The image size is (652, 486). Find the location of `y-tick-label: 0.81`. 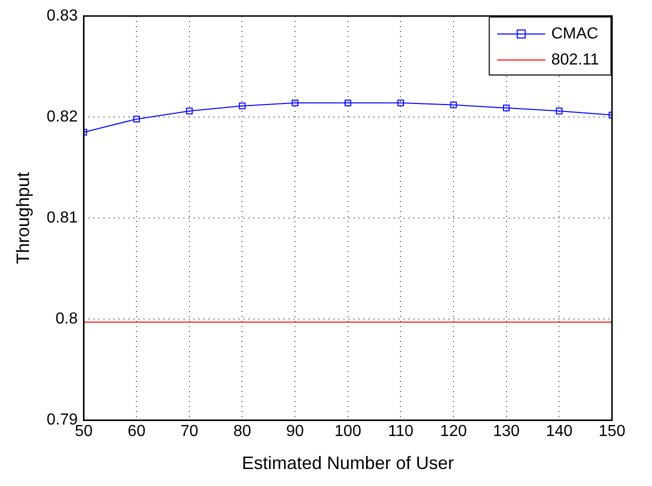

y-tick-label: 0.81 is located at coordinates (62, 218).